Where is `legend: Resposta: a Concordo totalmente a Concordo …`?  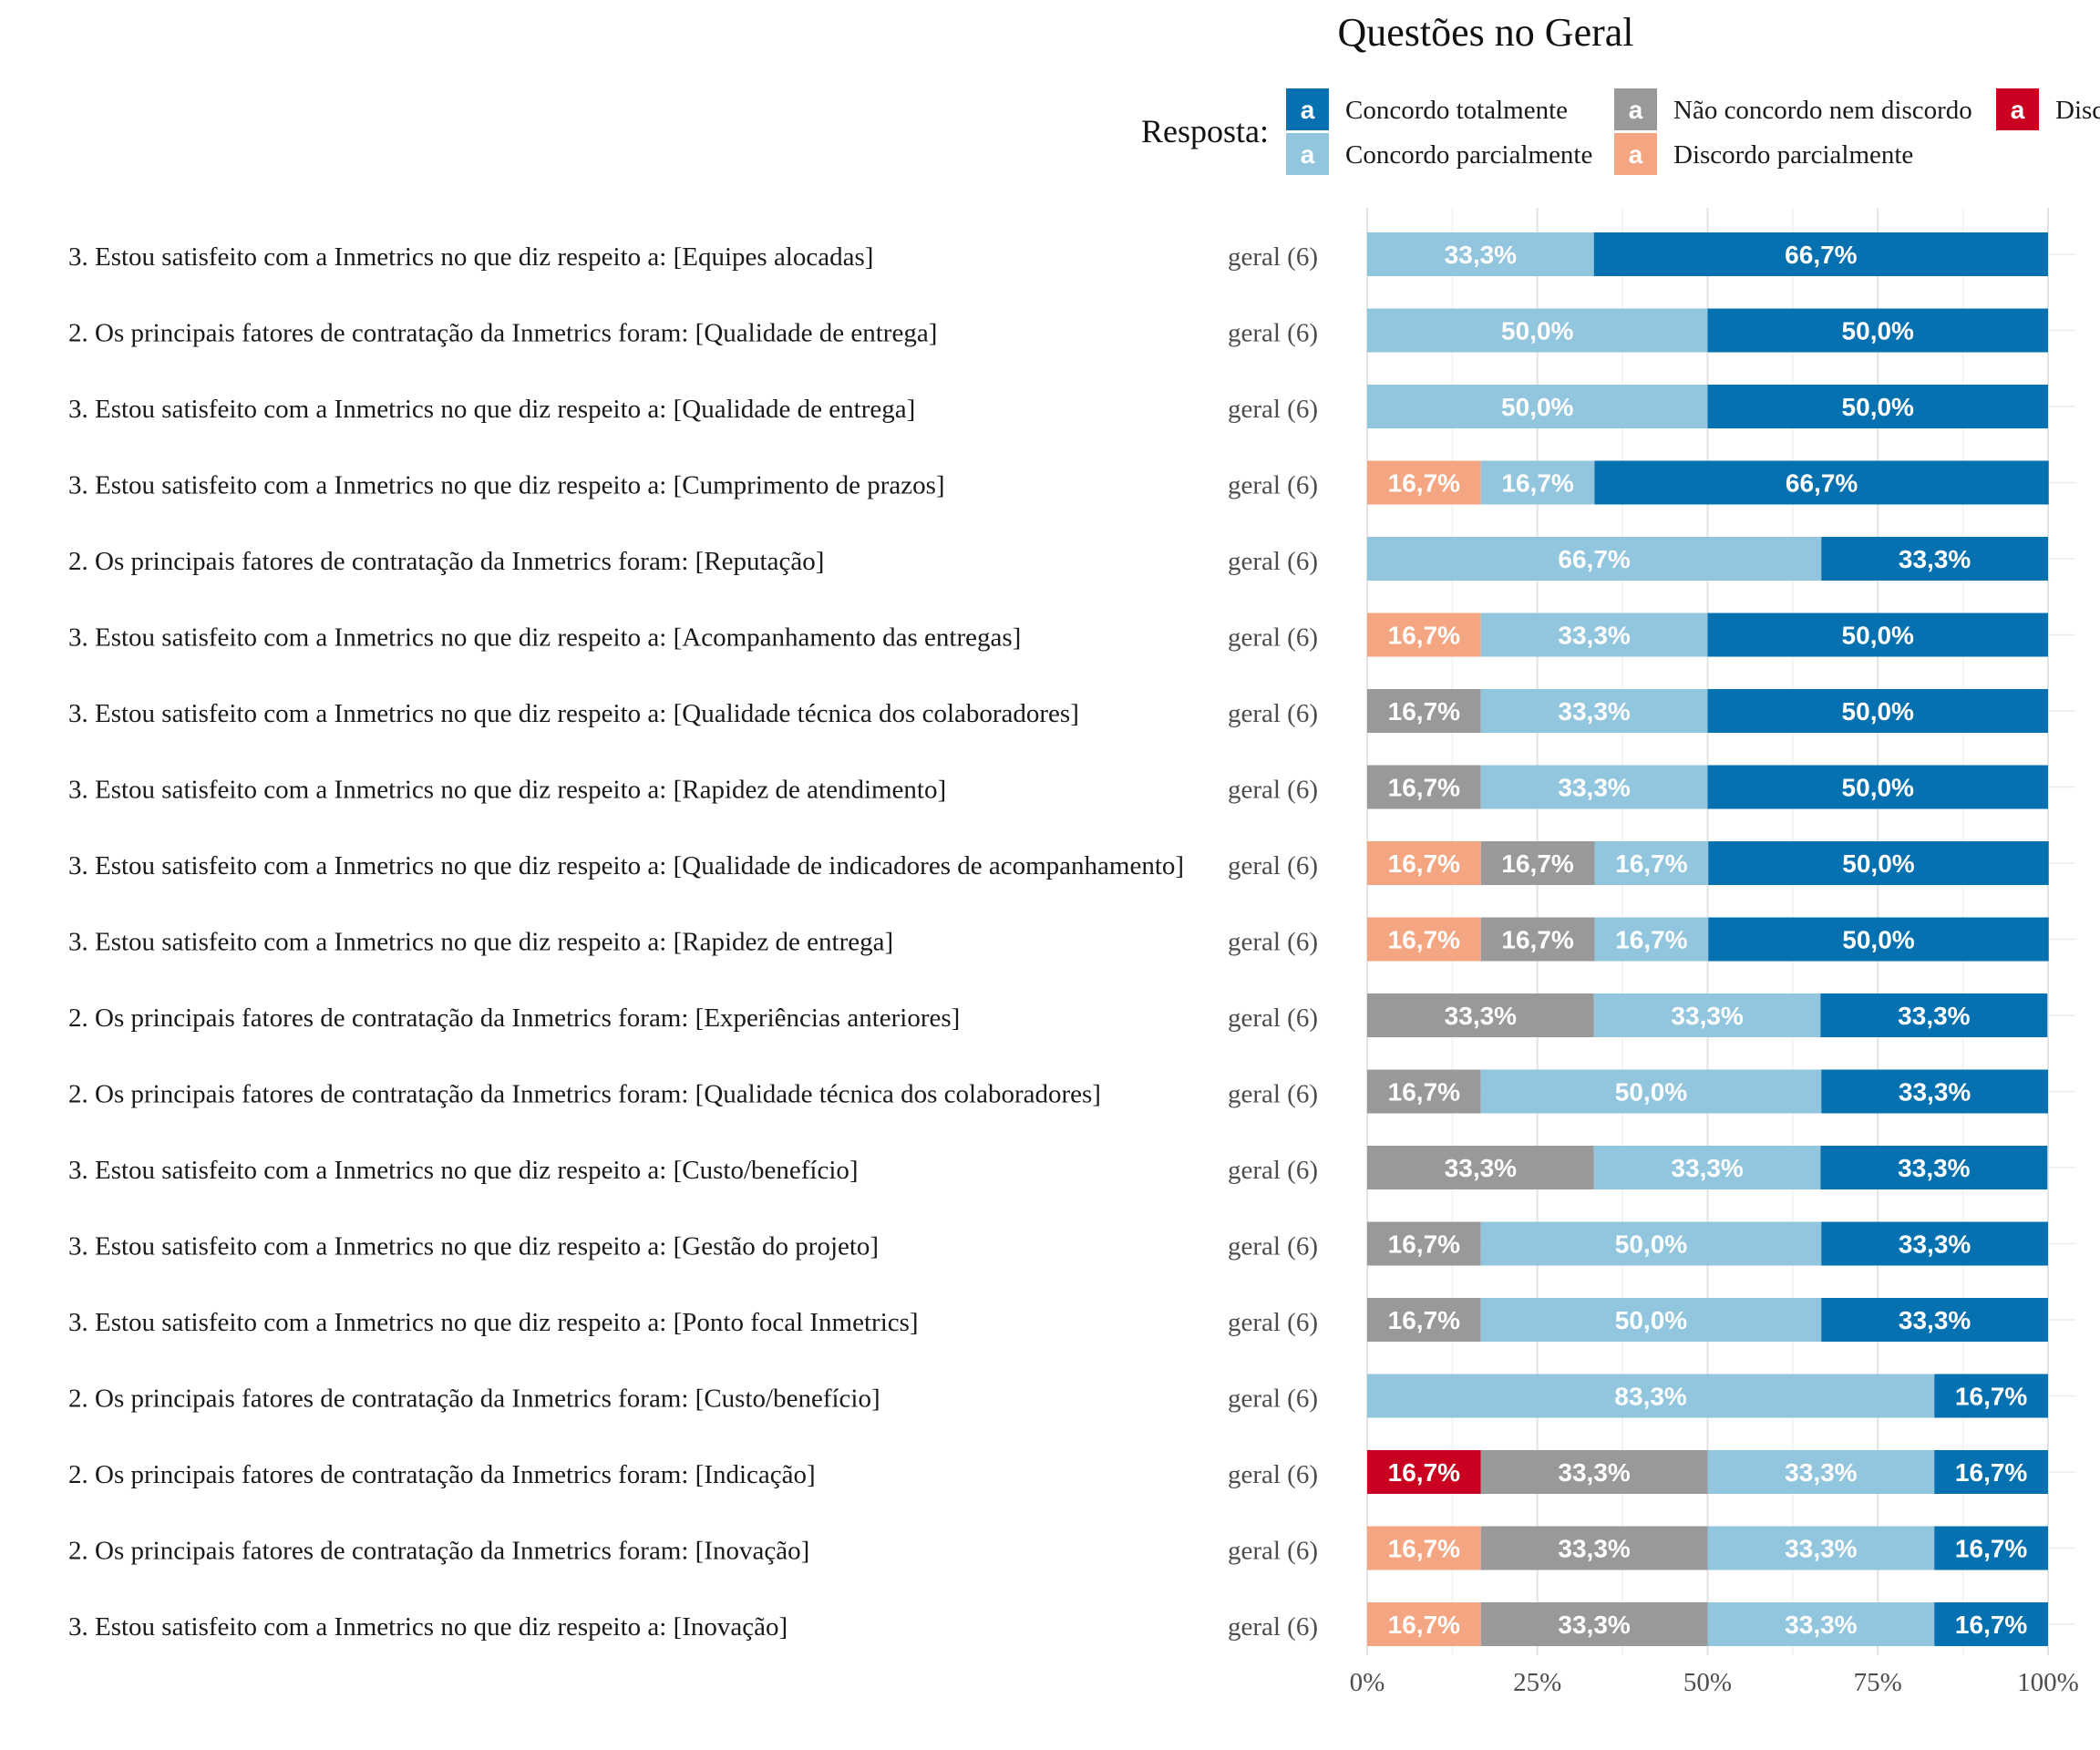 legend: Resposta: a Concordo totalmente a Concordo … is located at coordinates (1621, 132).